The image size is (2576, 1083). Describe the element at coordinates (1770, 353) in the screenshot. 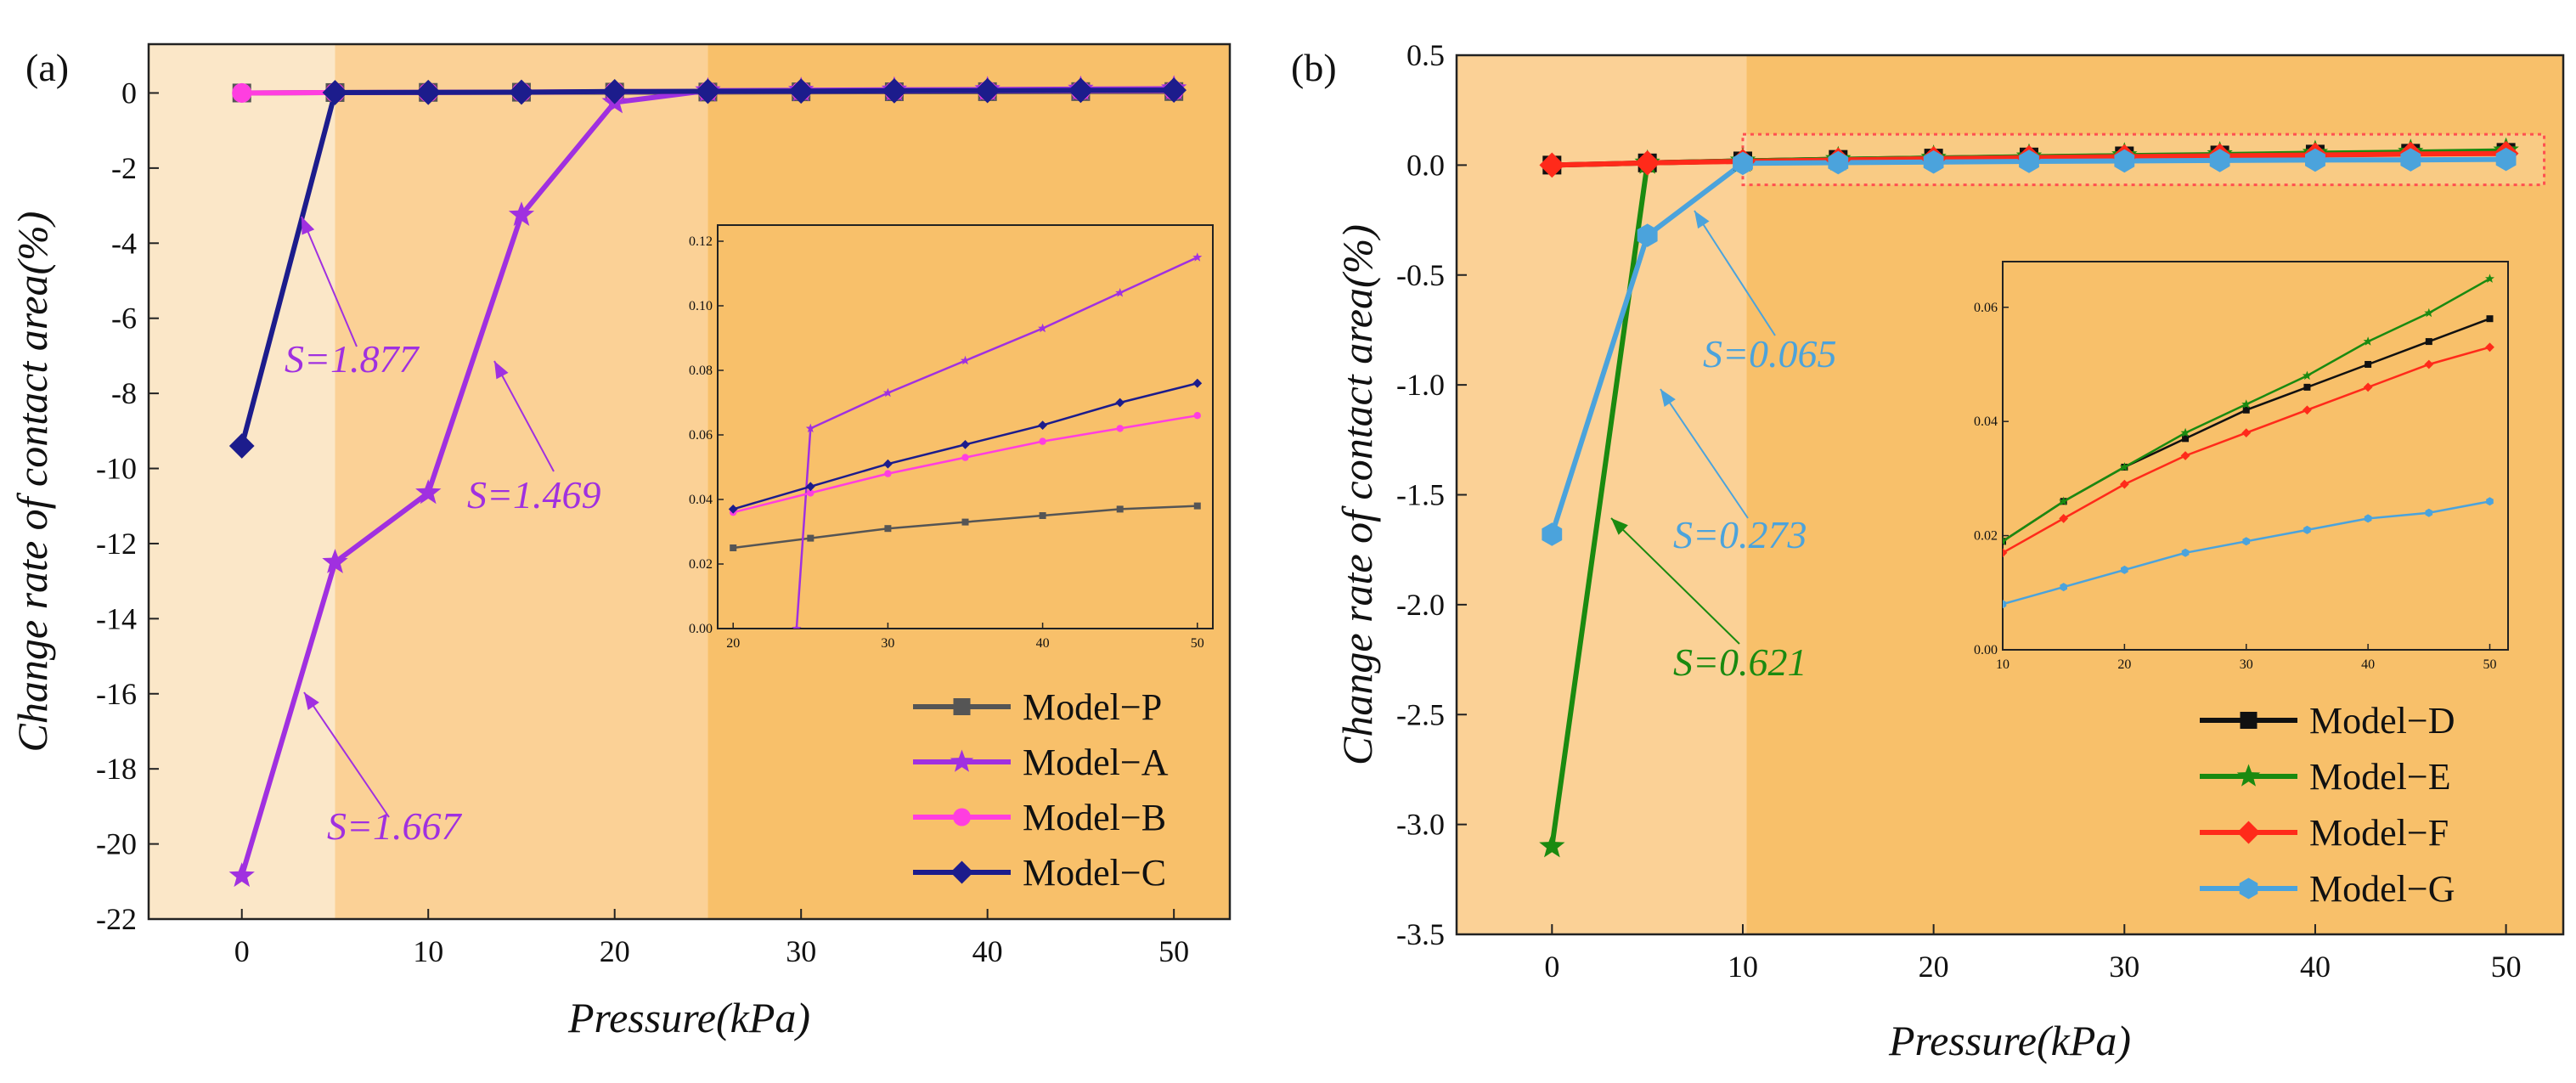

I see `annotation-text: S=0.065` at that location.